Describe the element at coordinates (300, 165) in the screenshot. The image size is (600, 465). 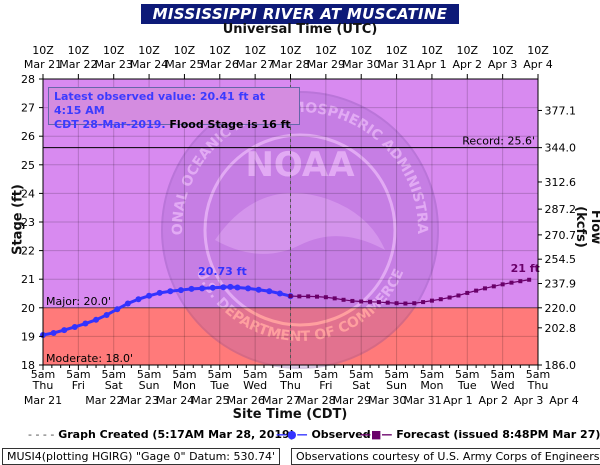
I see `noaa-logo-text: NOAA` at that location.